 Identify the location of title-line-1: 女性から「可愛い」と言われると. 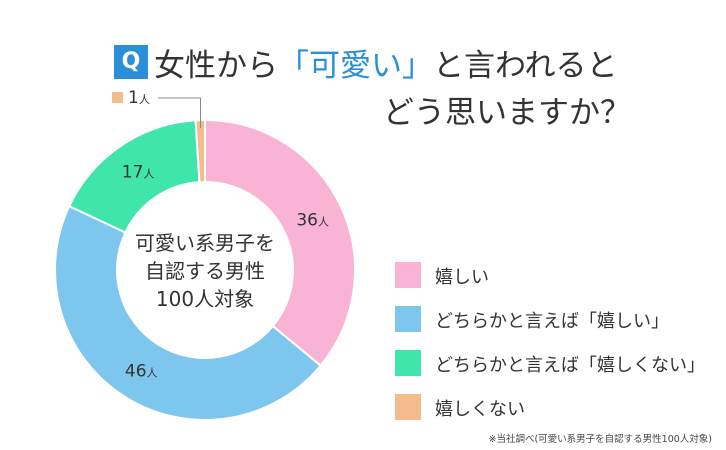
(385, 62).